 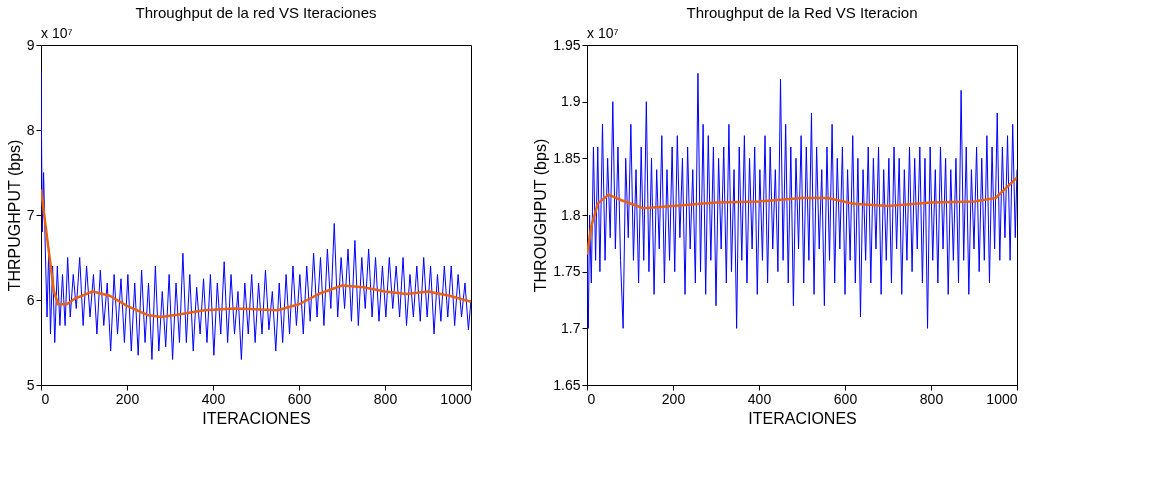 What do you see at coordinates (30, 299) in the screenshot?
I see `y-tick-label: 6` at bounding box center [30, 299].